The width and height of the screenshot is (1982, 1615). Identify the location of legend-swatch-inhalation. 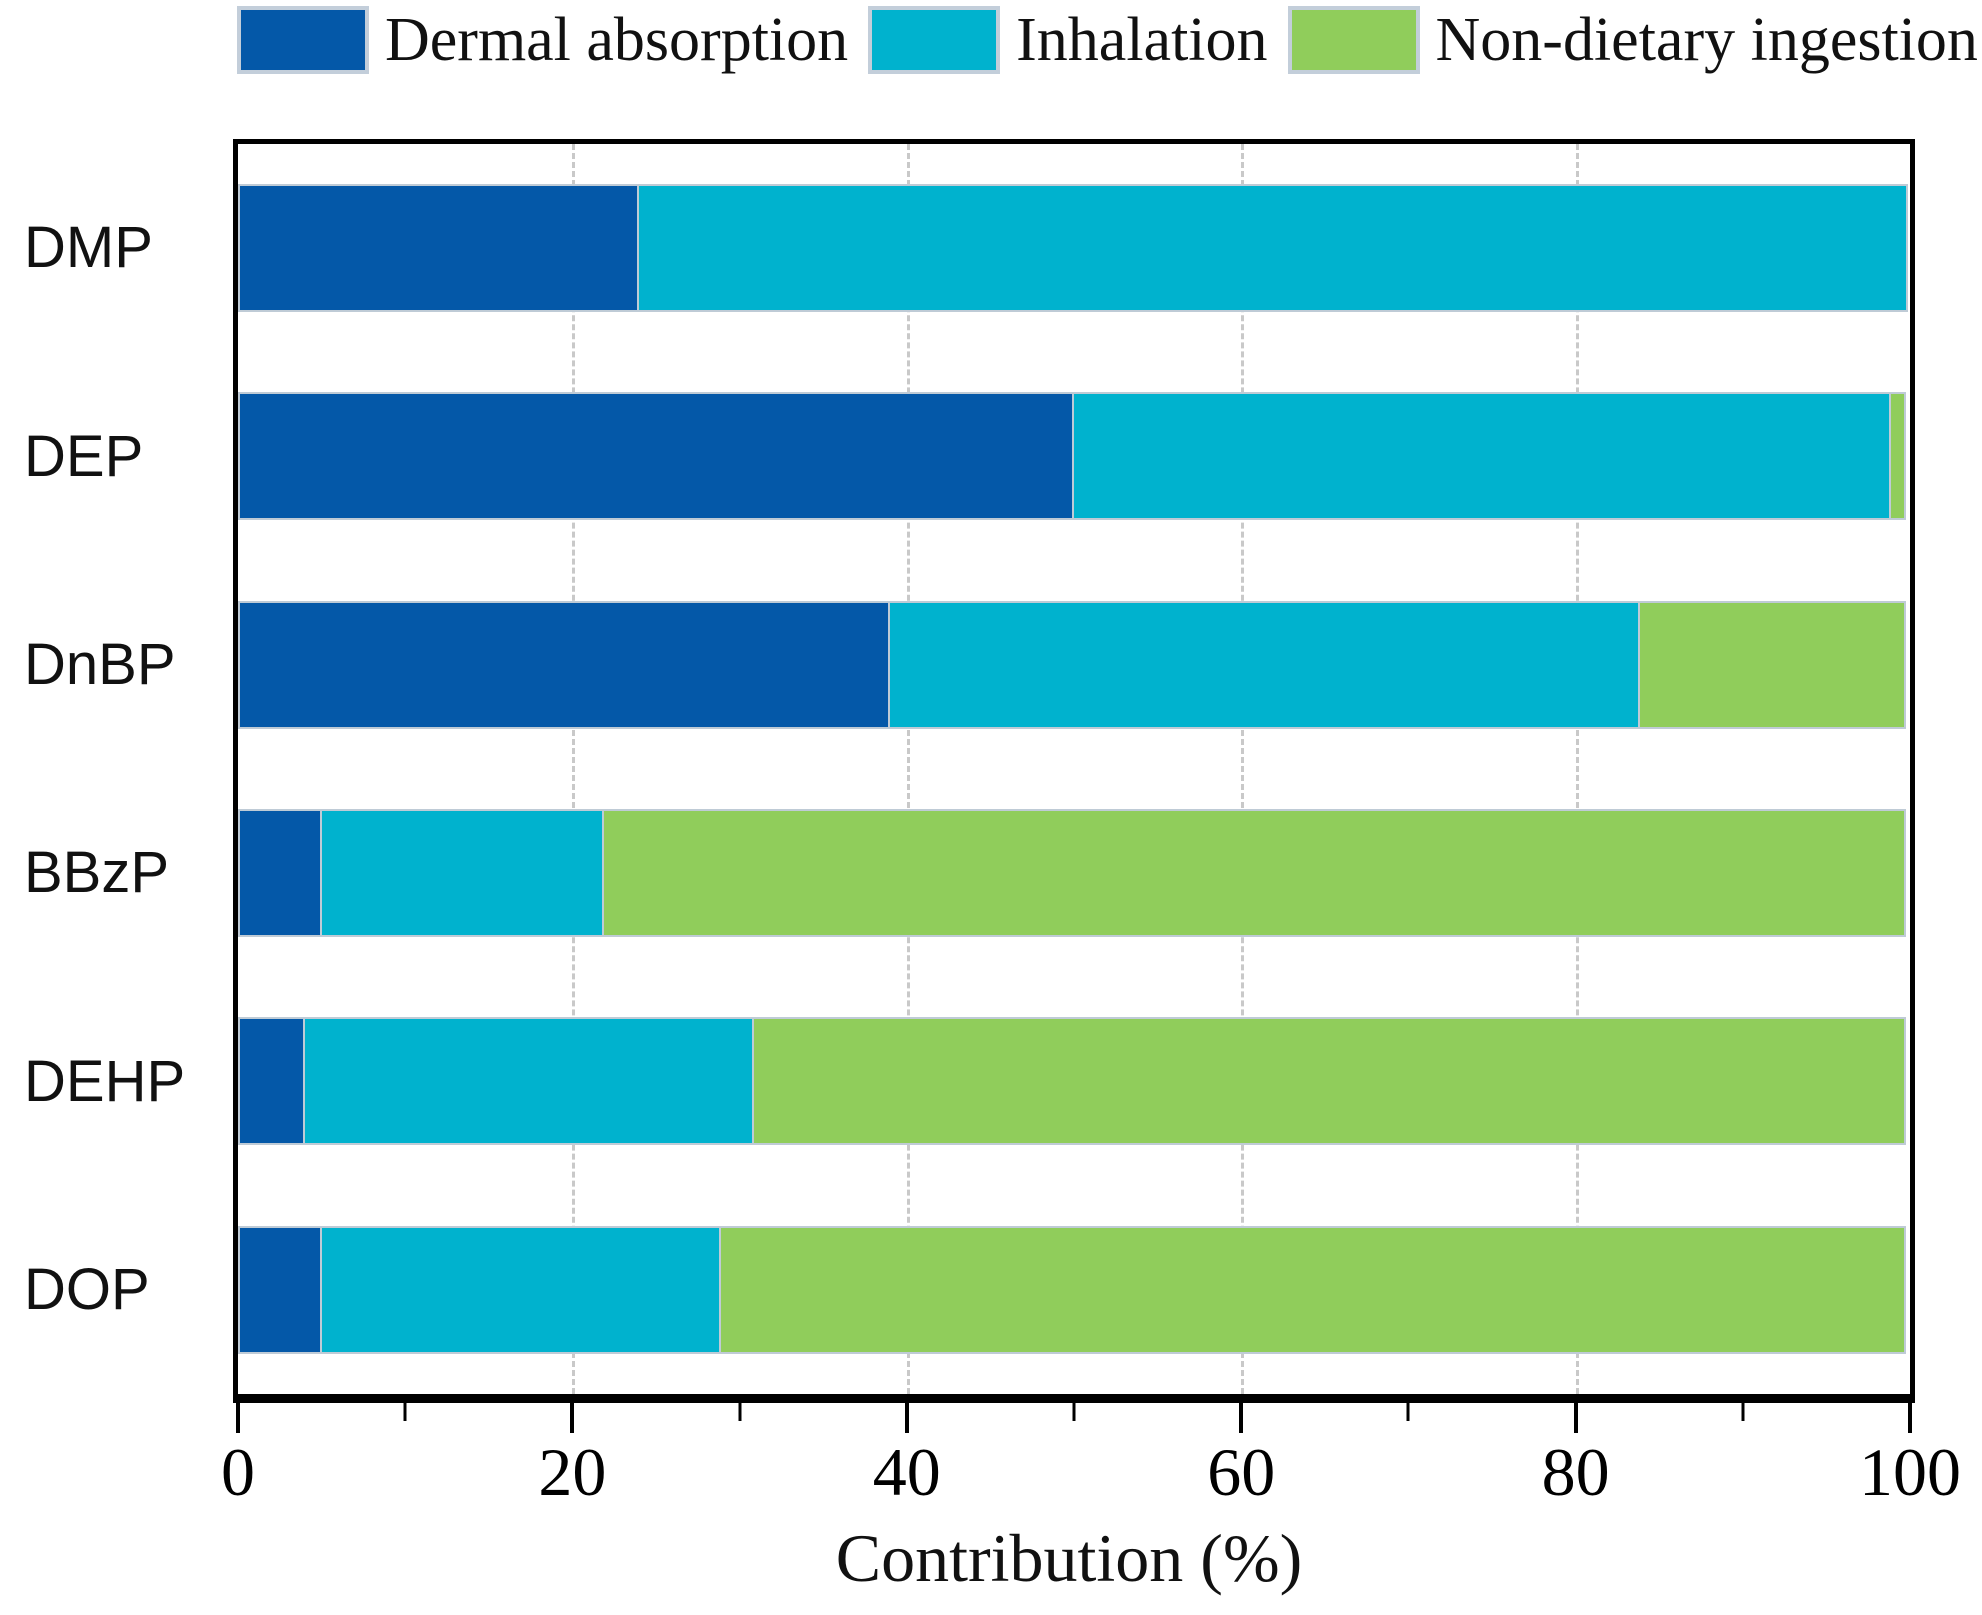
(934, 40).